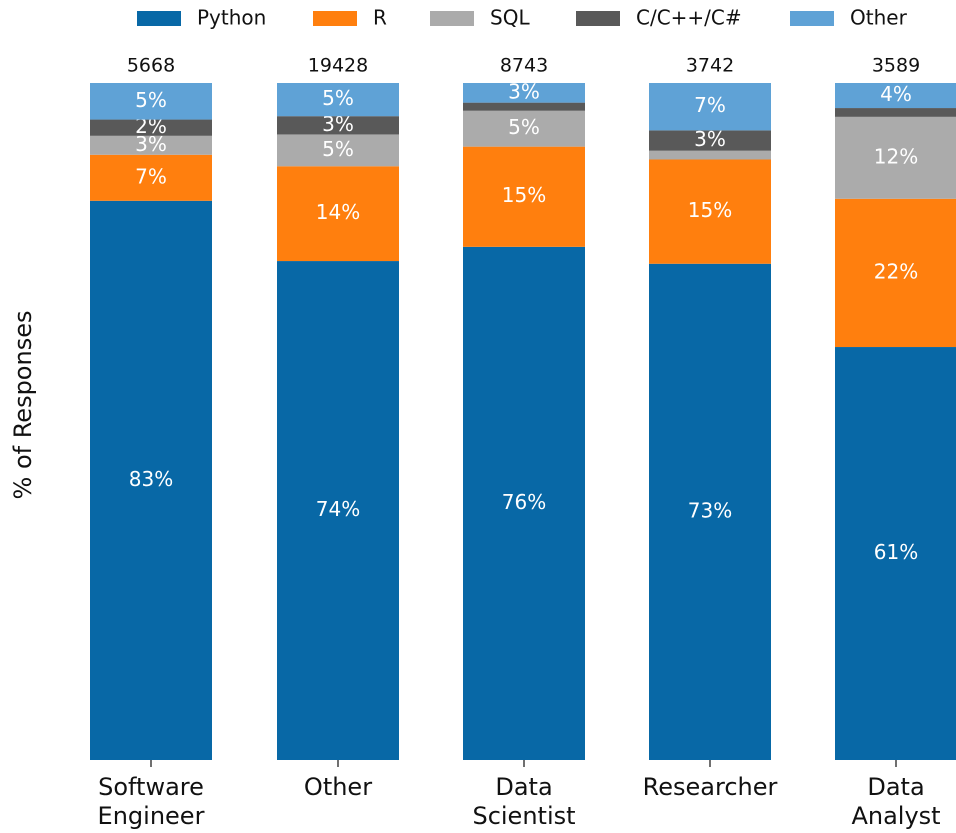 The height and width of the screenshot is (833, 956). I want to click on x-tick-label: Other, so click(338, 787).